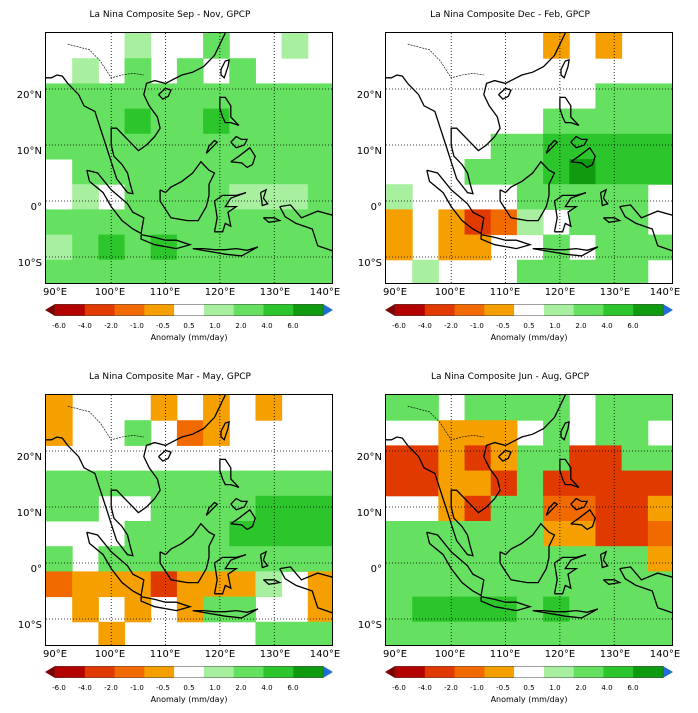 This screenshot has width=698, height=713. Describe the element at coordinates (275, 654) in the screenshot. I see `lon-label-130e: 130°E` at that location.